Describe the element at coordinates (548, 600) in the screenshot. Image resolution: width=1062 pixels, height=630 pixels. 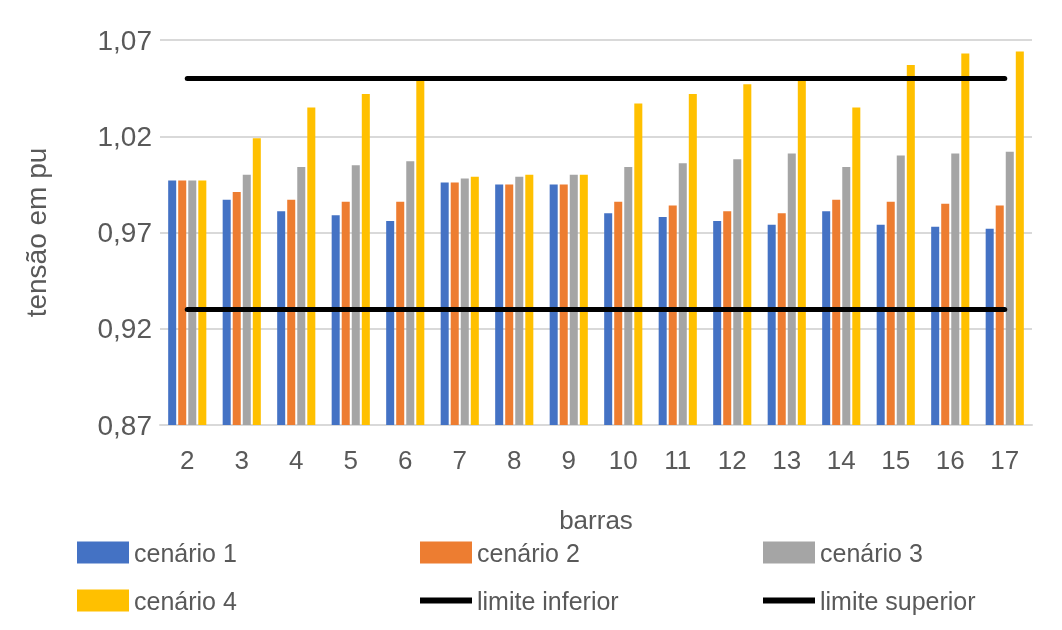
I see `legend-label: limite inferior` at that location.